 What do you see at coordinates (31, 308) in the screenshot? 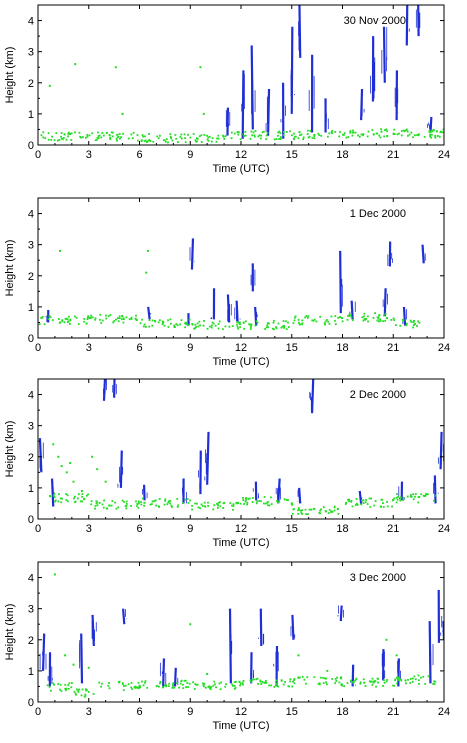
I see `y-tick-label: 1` at bounding box center [31, 308].